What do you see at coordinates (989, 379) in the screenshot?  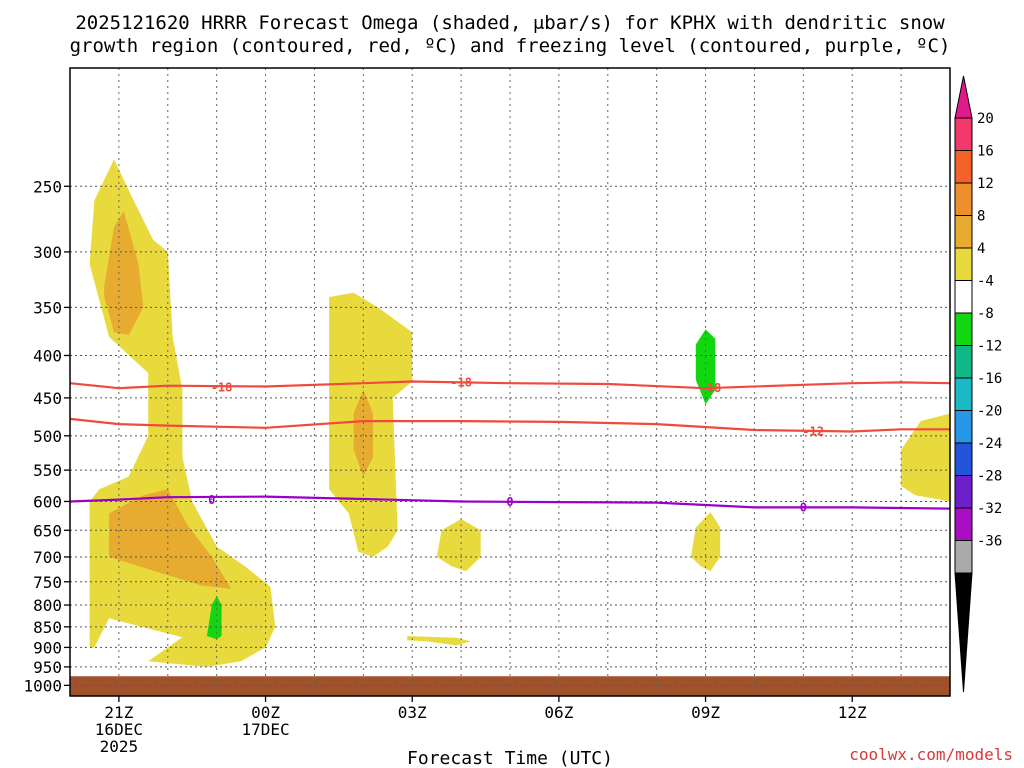 I see `colorbar-label--16: -16` at bounding box center [989, 379].